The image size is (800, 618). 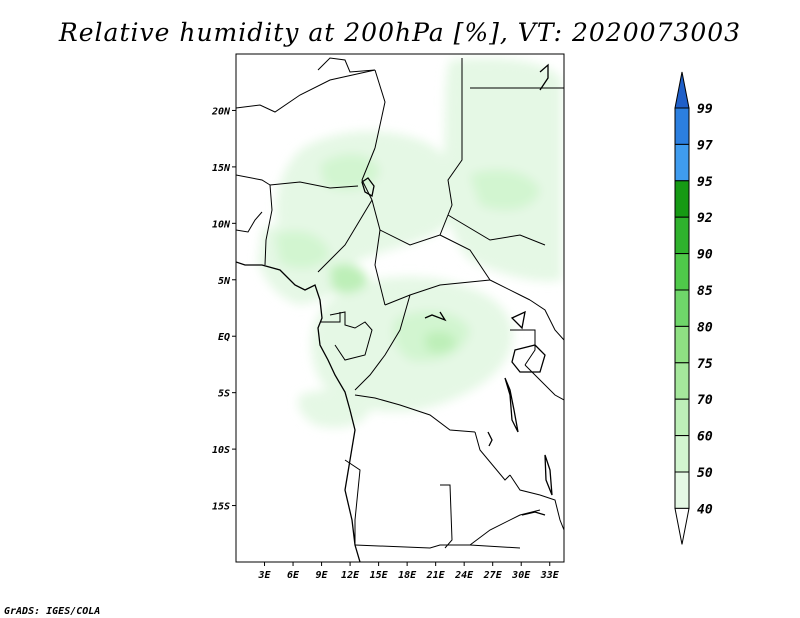 I want to click on border-sudan-south, so click(x=496, y=230).